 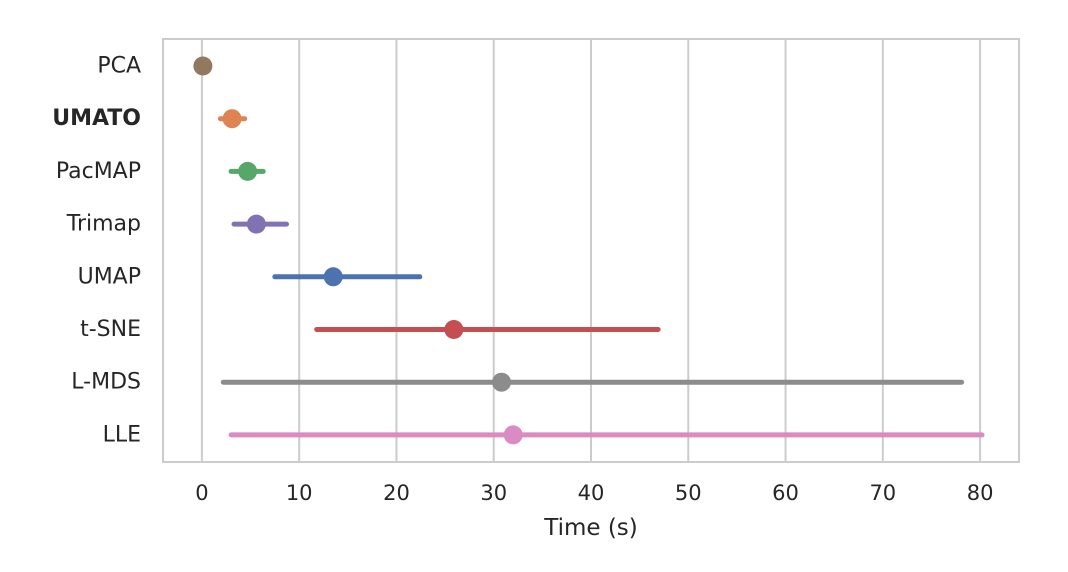 I want to click on y-category-label-pca: PCA, so click(x=119, y=66).